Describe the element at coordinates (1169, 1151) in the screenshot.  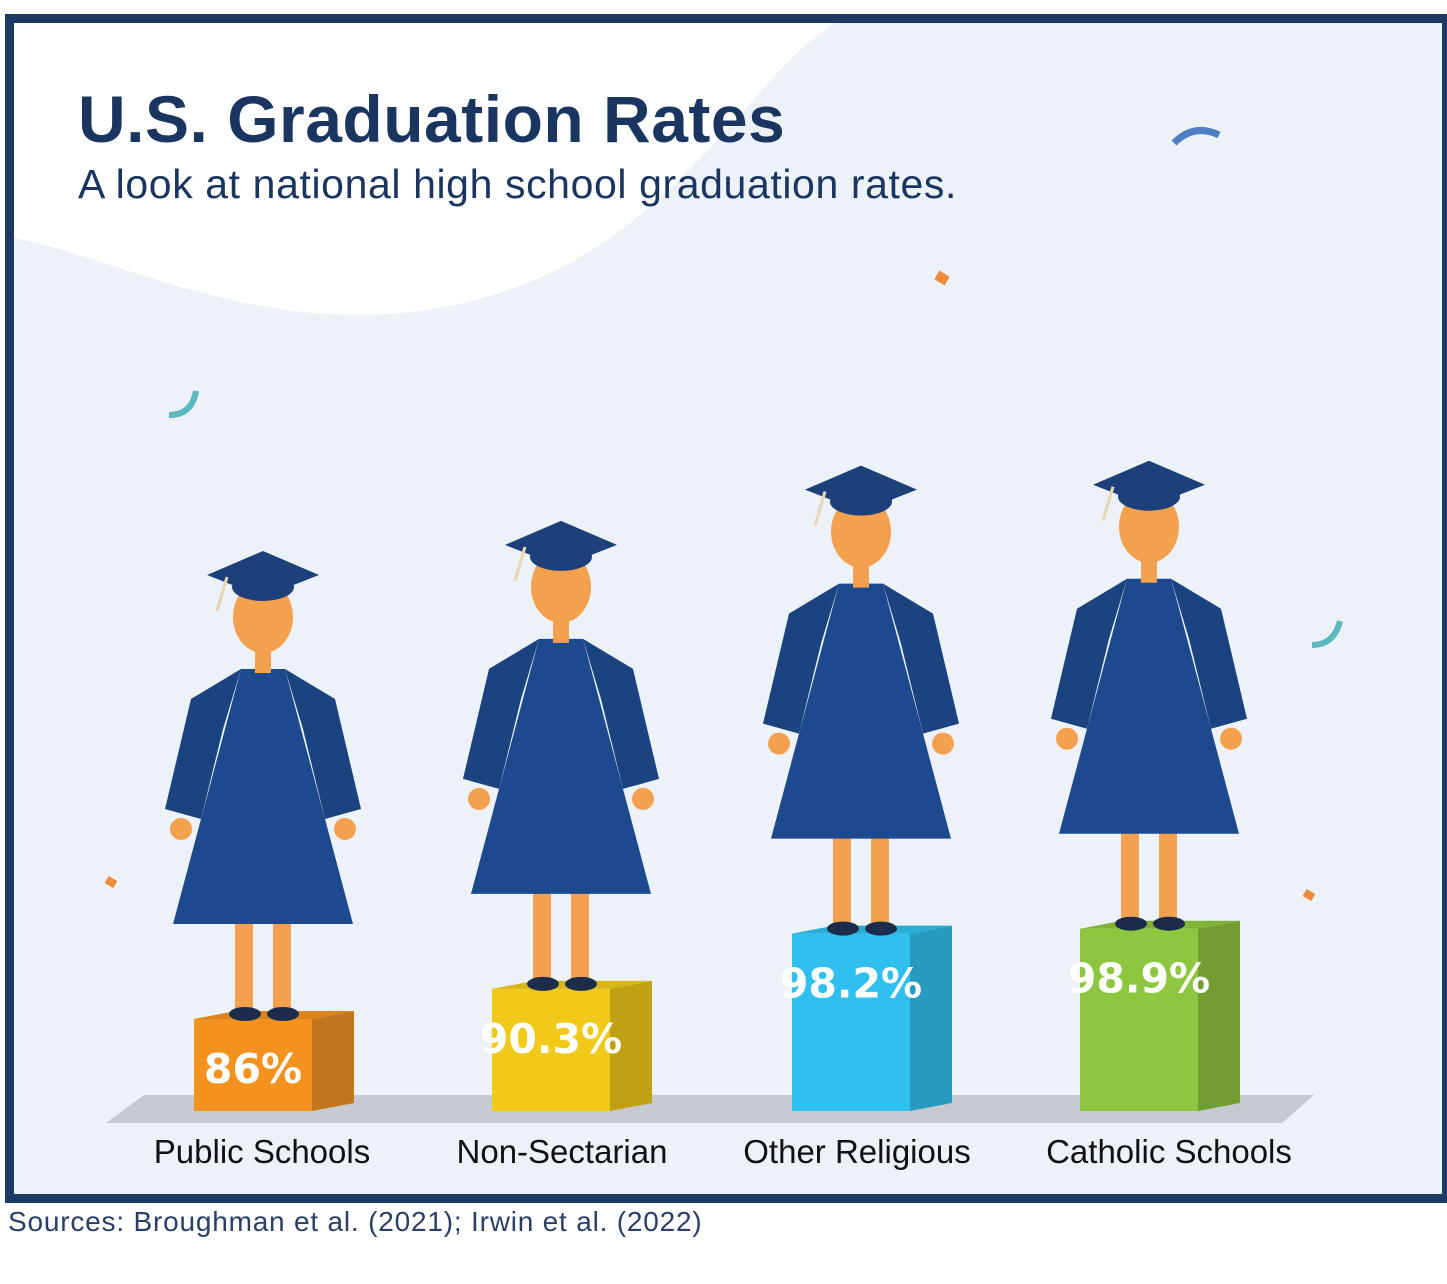
I see `category-label: Catholic Schools` at that location.